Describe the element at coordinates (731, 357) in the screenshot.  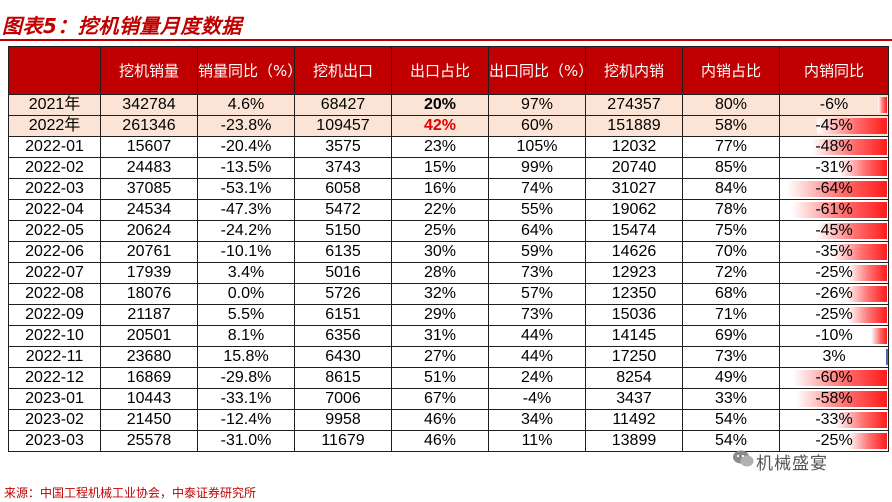
I see `cell-domestic-share: 73%` at that location.